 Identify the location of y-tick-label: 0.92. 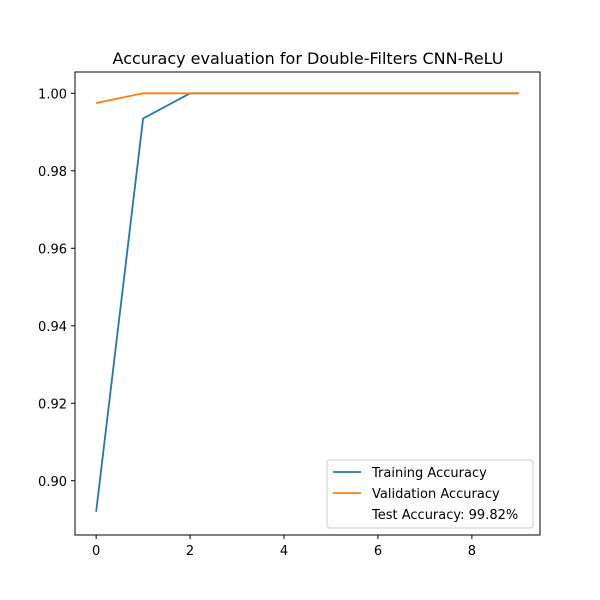
(52, 404).